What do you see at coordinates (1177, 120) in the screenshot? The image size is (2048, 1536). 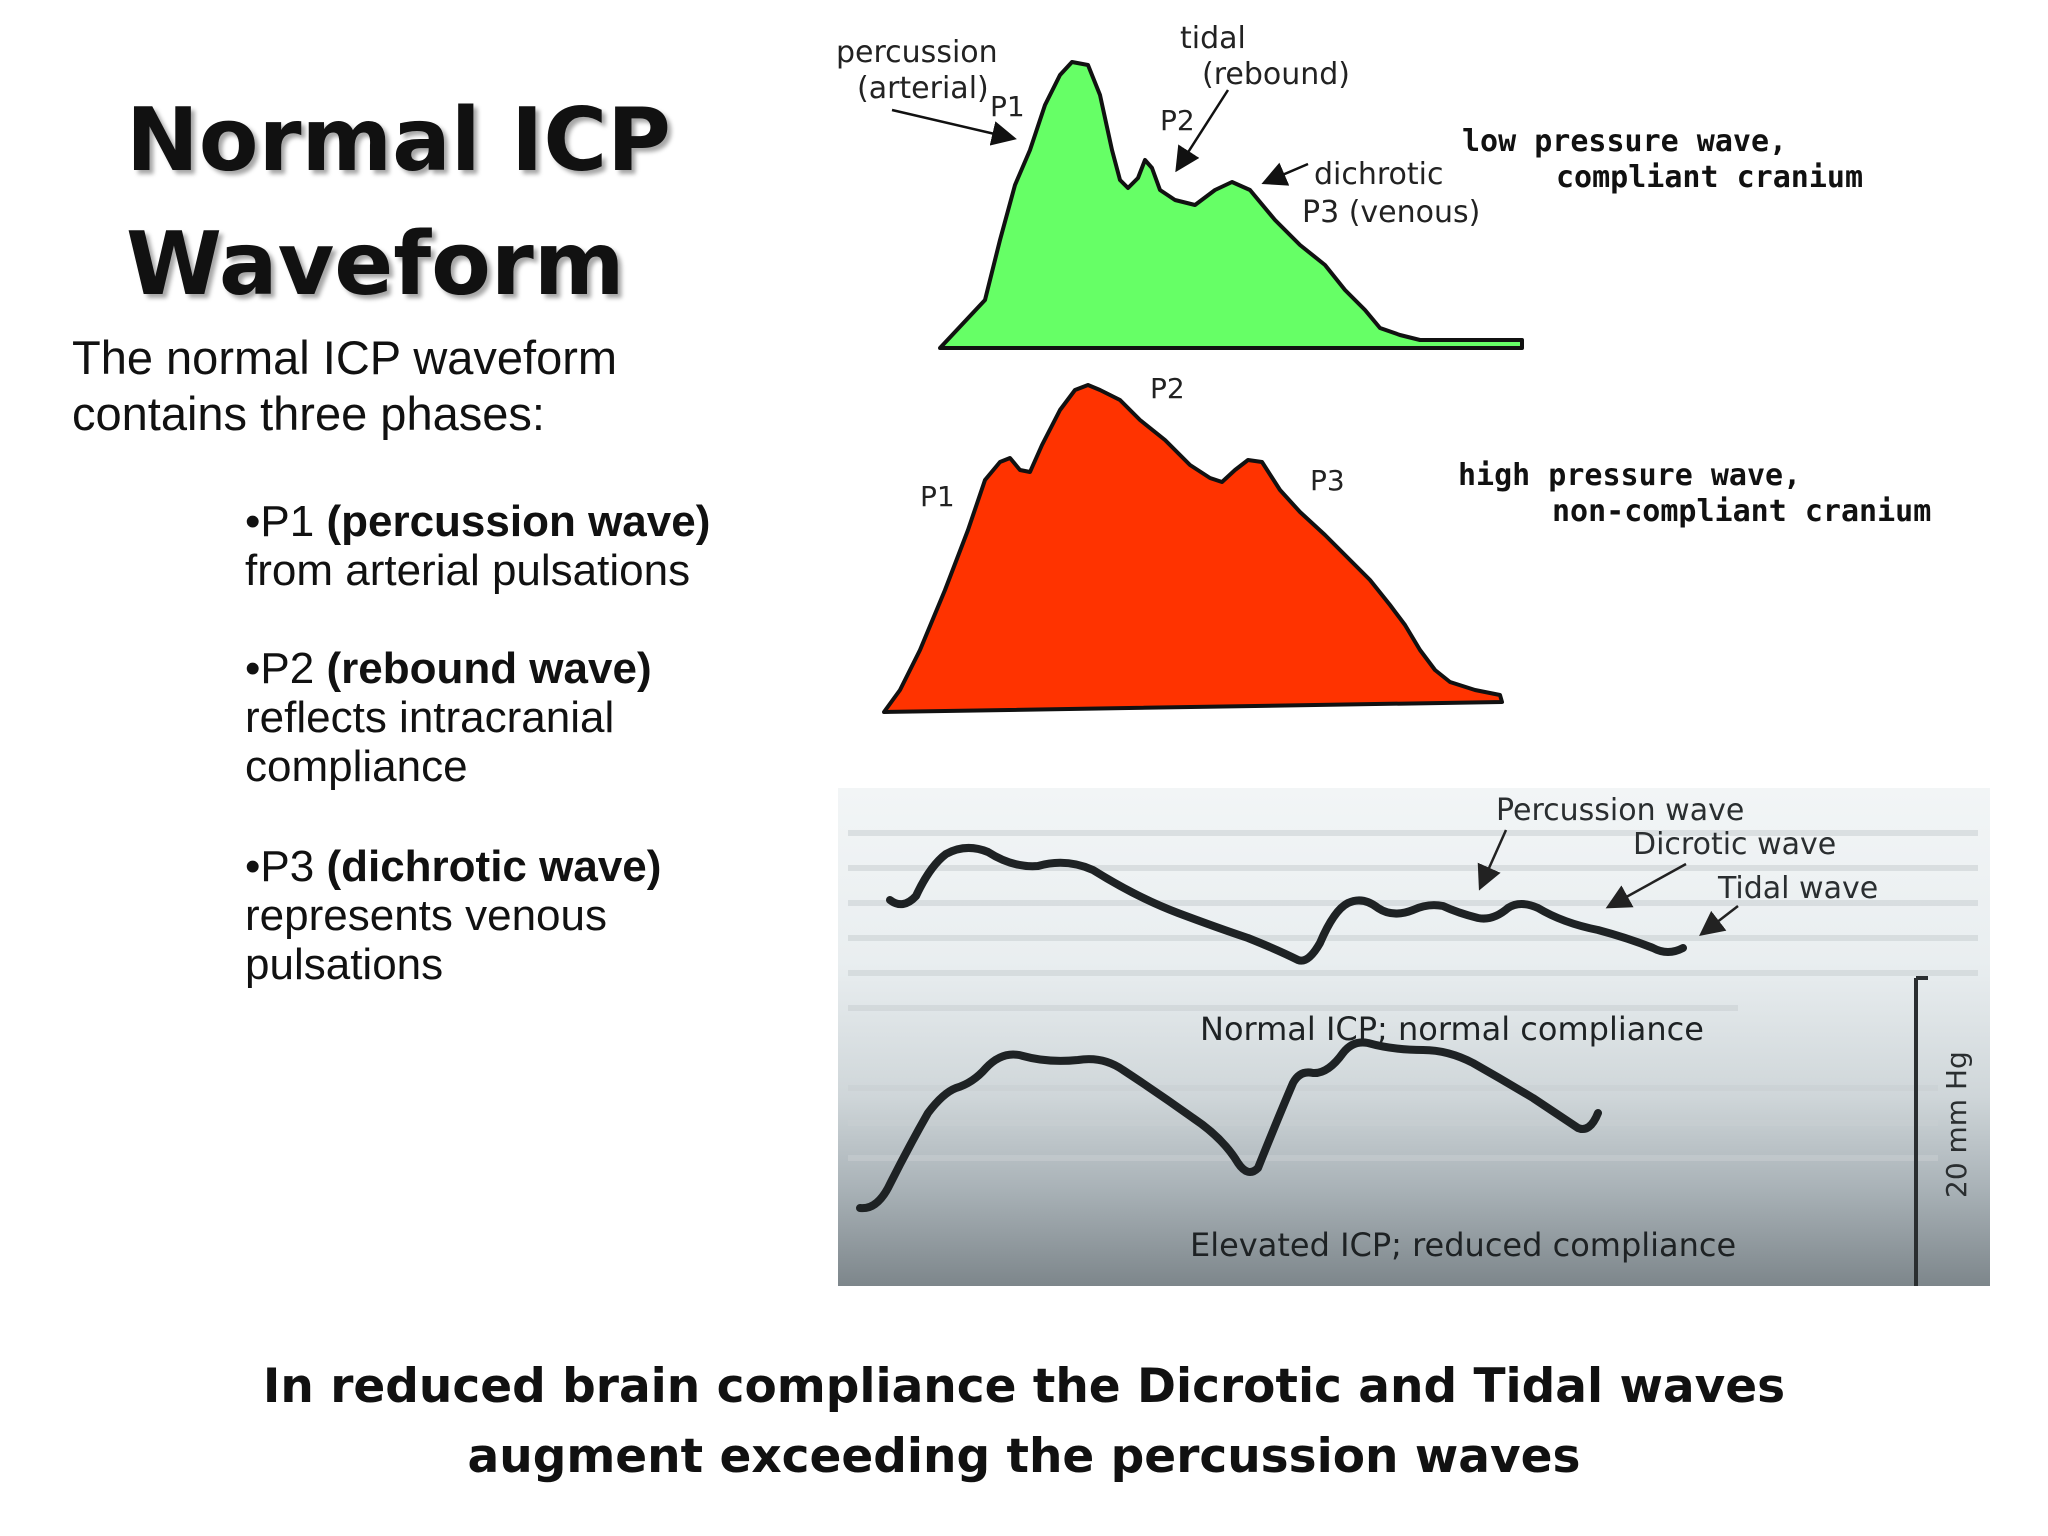 I see `label-p2: P2` at bounding box center [1177, 120].